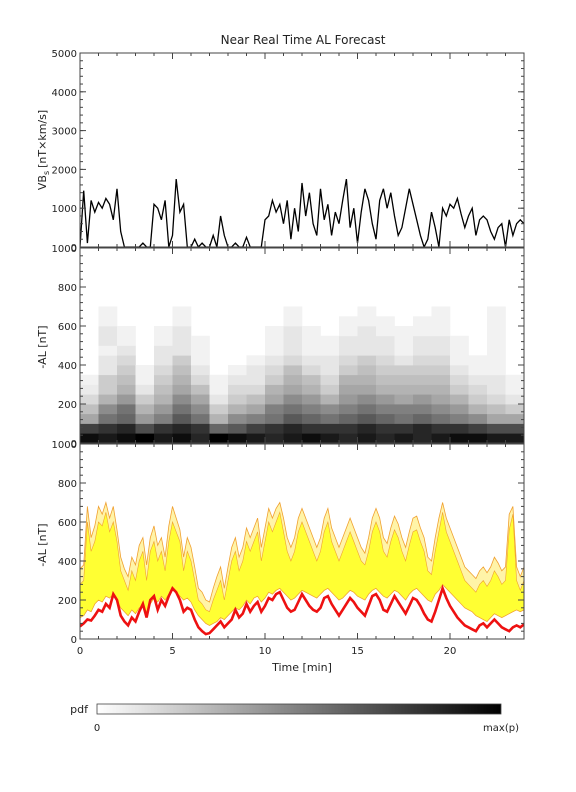 The height and width of the screenshot is (792, 576). Describe the element at coordinates (303, 40) in the screenshot. I see `figure-title: Near Real Time AL Forecast` at that location.